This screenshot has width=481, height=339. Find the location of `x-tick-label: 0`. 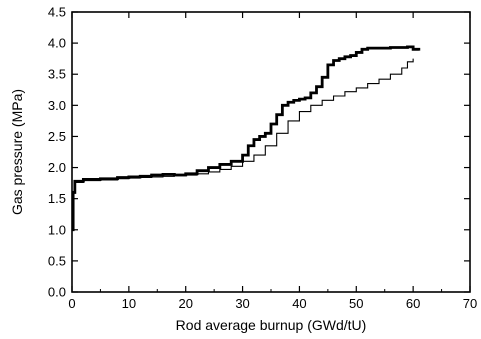

x-tick-label: 0 is located at coordinates (71, 303).